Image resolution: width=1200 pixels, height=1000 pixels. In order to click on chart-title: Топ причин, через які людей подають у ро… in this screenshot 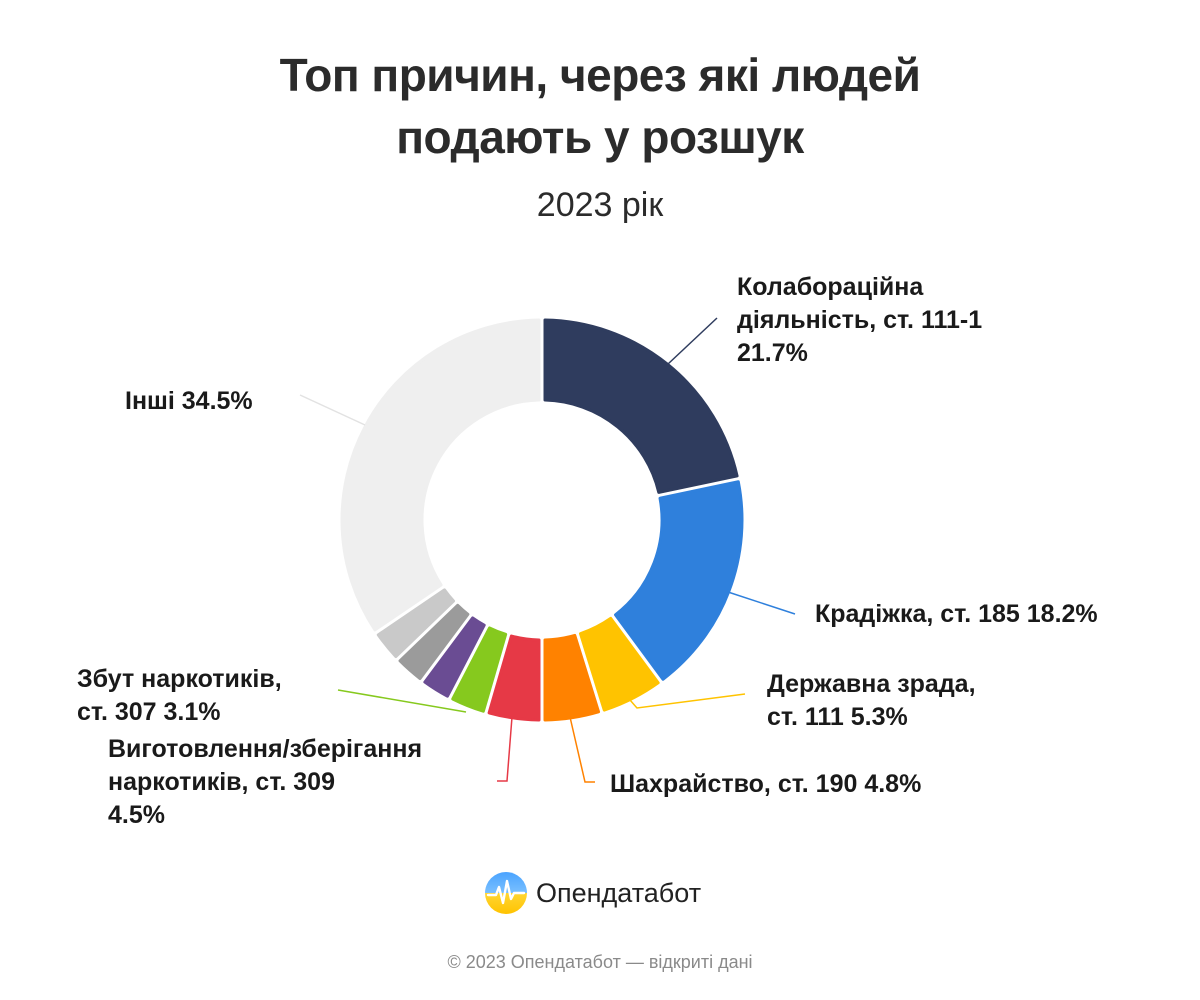, I will do `click(600, 106)`.